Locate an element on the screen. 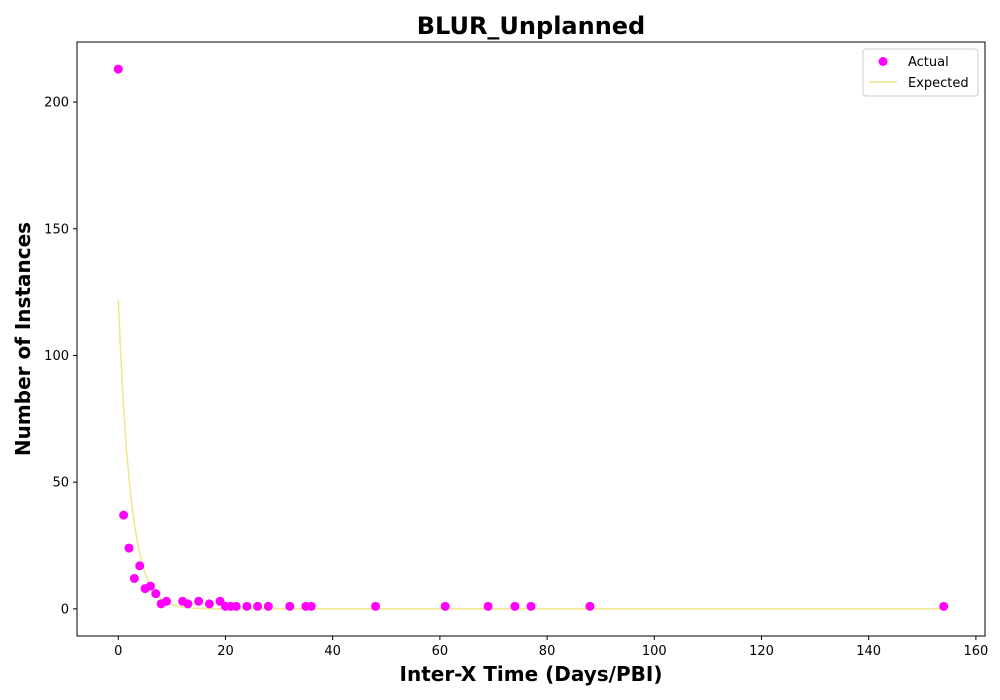  legend: Actual Expected is located at coordinates (920, 72).